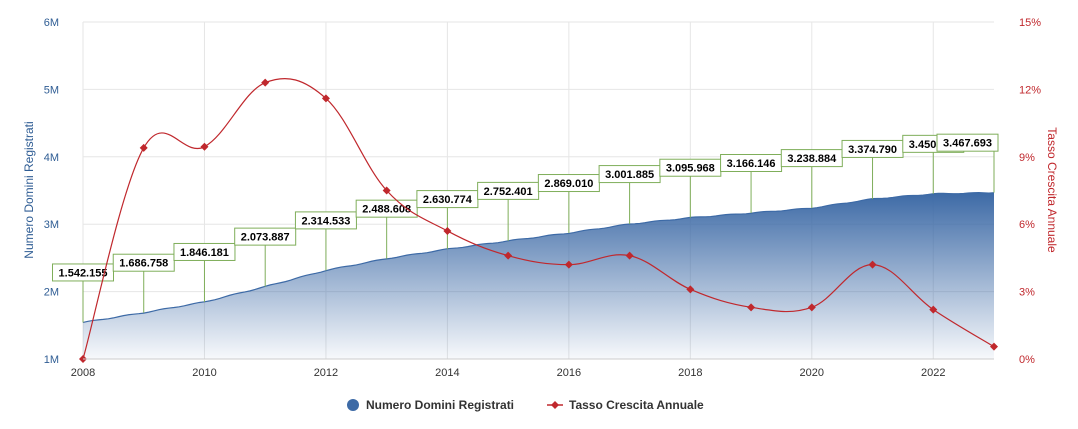 Image resolution: width=1078 pixels, height=429 pixels. What do you see at coordinates (568, 184) in the screenshot?
I see `data-label: 2.869.010` at bounding box center [568, 184].